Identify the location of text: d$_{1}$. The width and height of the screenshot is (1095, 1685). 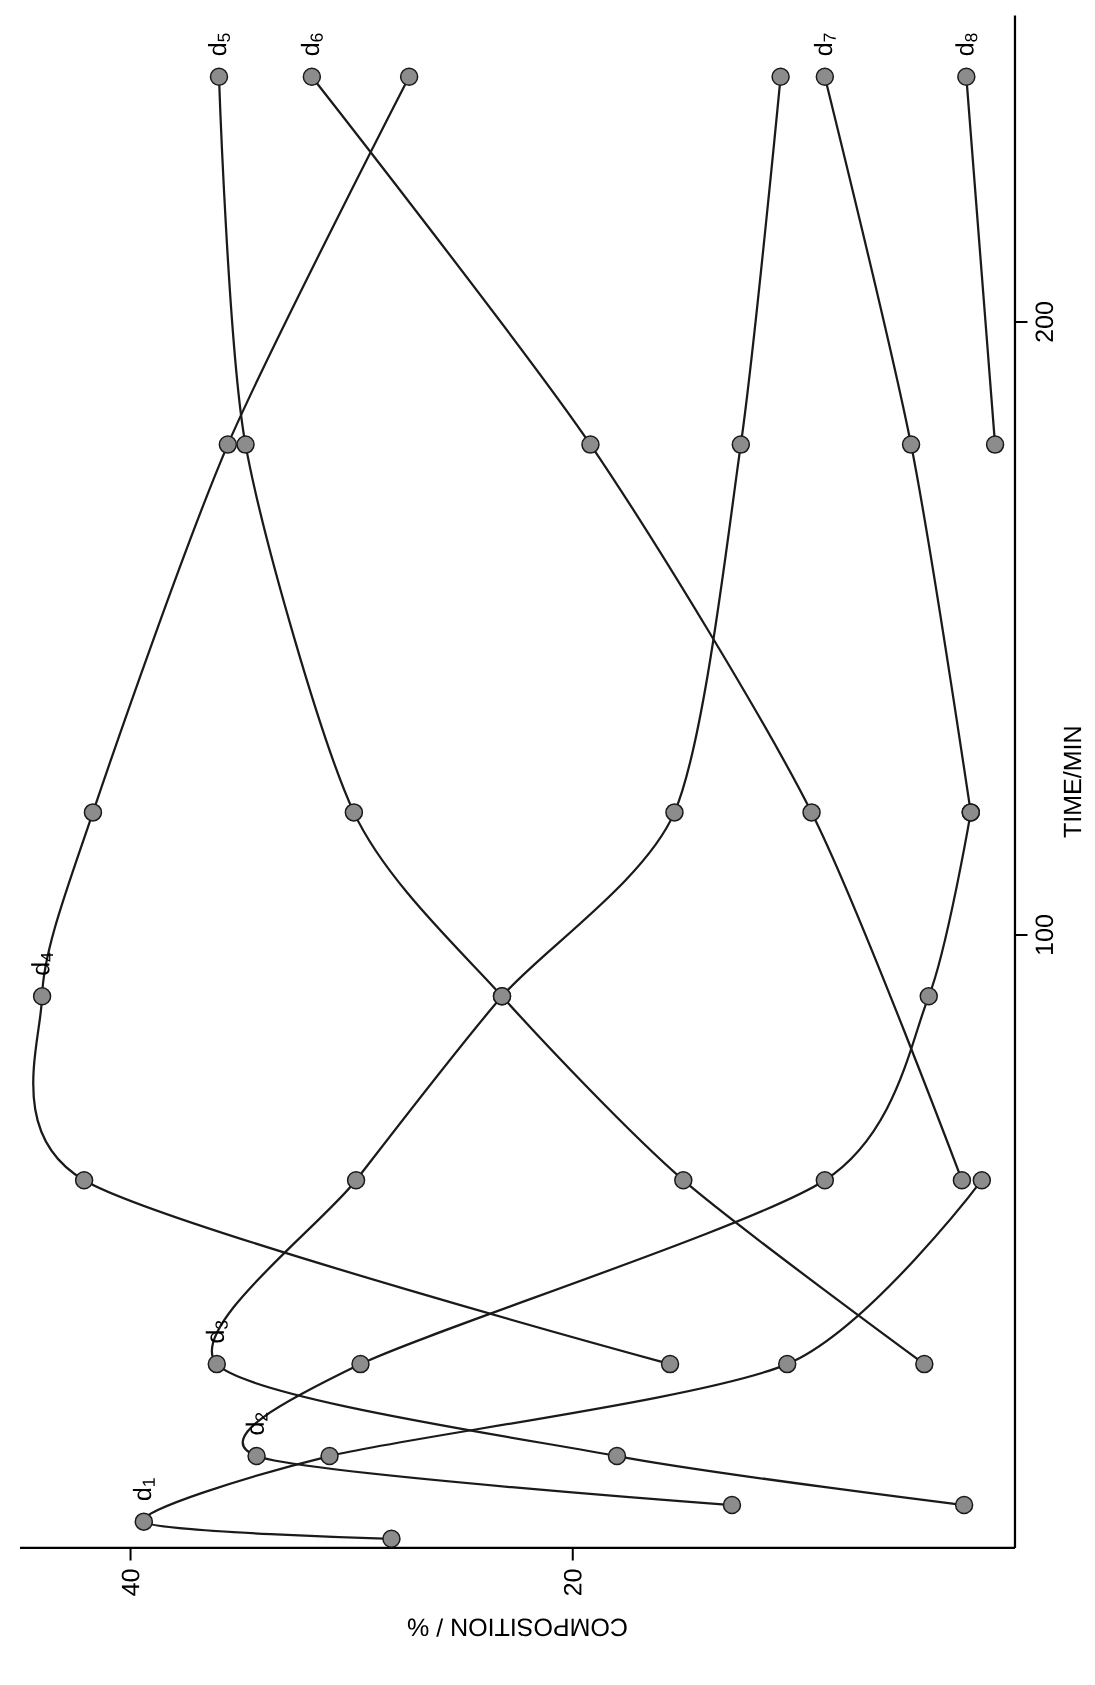
(143, 1489).